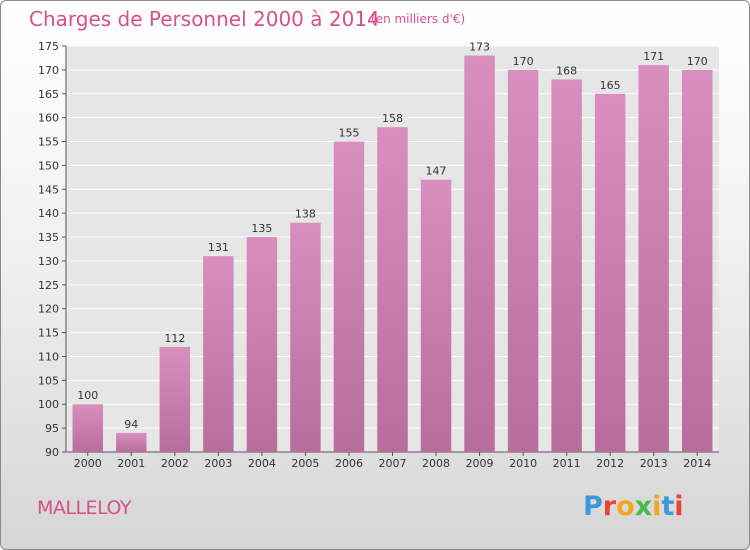 The width and height of the screenshot is (750, 550). I want to click on data-label: 131, so click(218, 247).